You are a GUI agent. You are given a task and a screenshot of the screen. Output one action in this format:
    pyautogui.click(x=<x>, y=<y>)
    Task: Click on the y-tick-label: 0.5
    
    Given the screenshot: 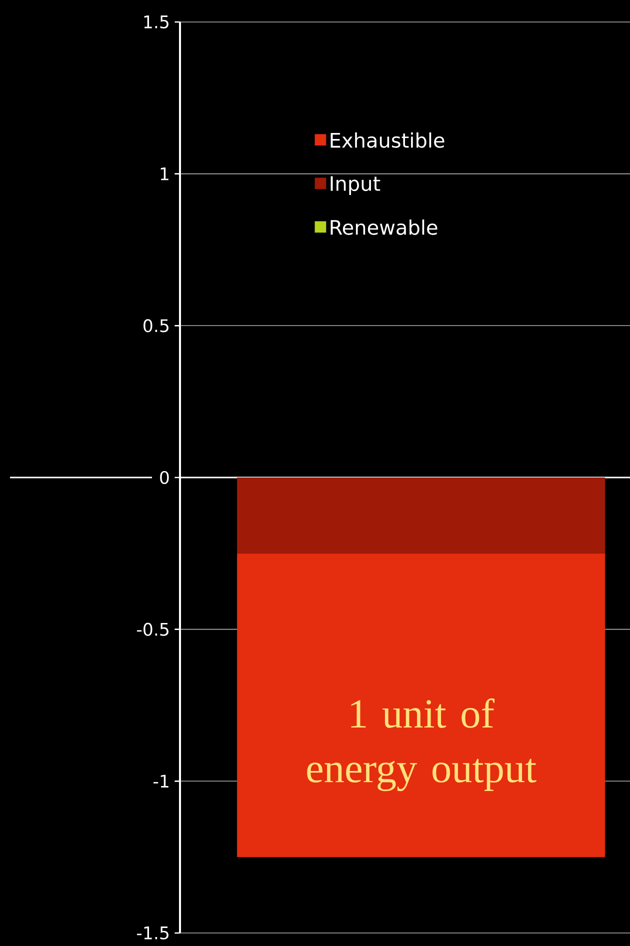 What is the action you would take?
    pyautogui.click(x=156, y=325)
    